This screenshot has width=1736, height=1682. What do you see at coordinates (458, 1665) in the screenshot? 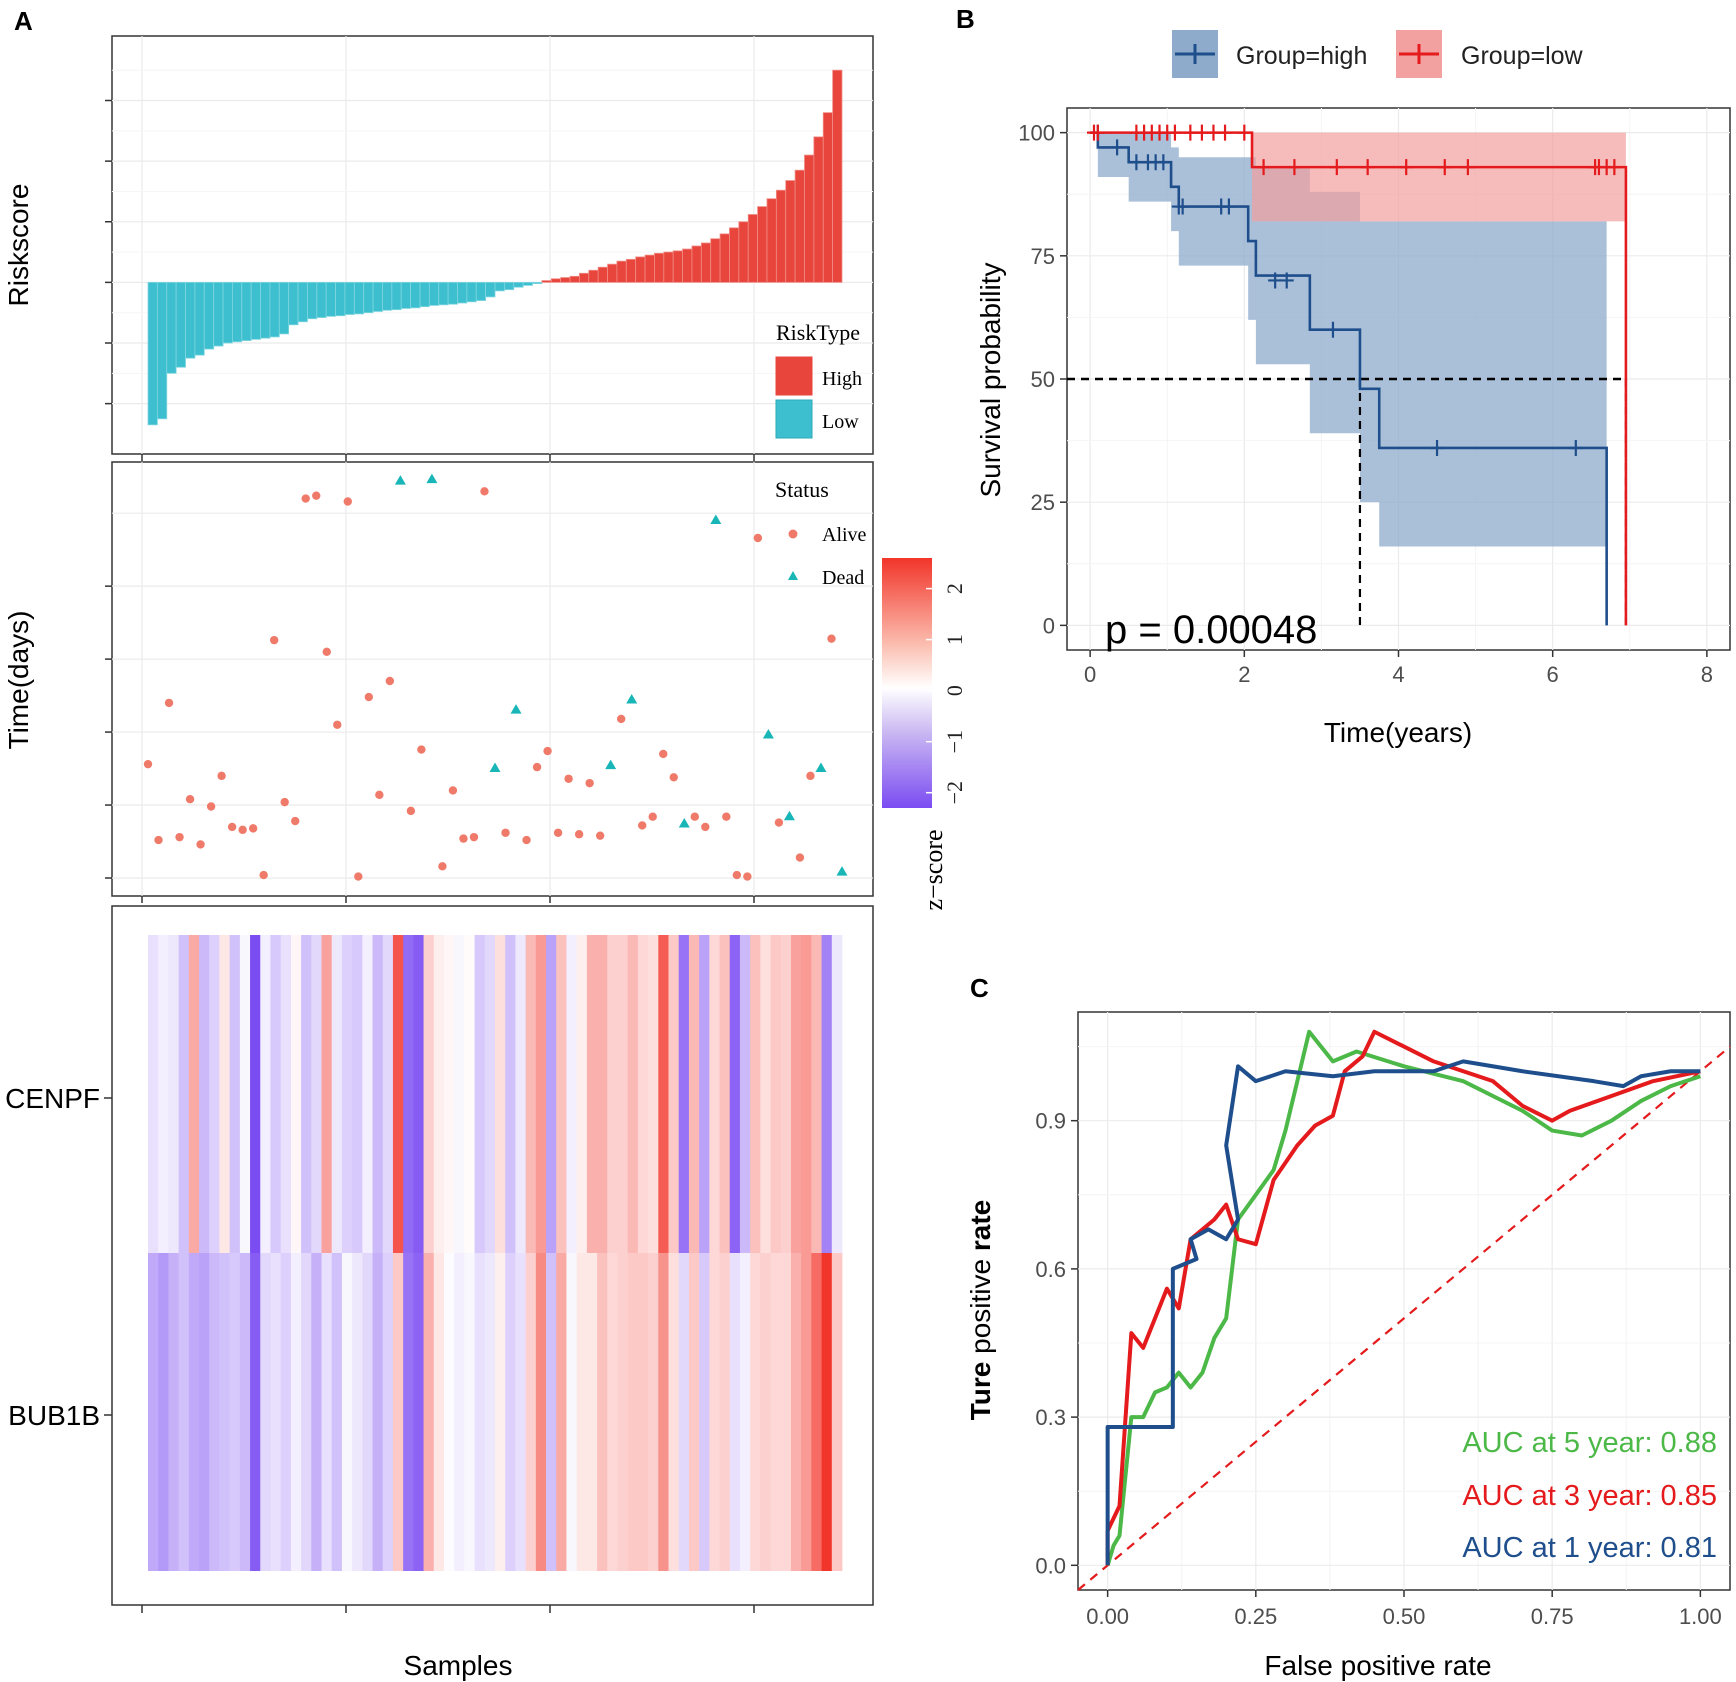
I see `samples-xlabel: Samples` at bounding box center [458, 1665].